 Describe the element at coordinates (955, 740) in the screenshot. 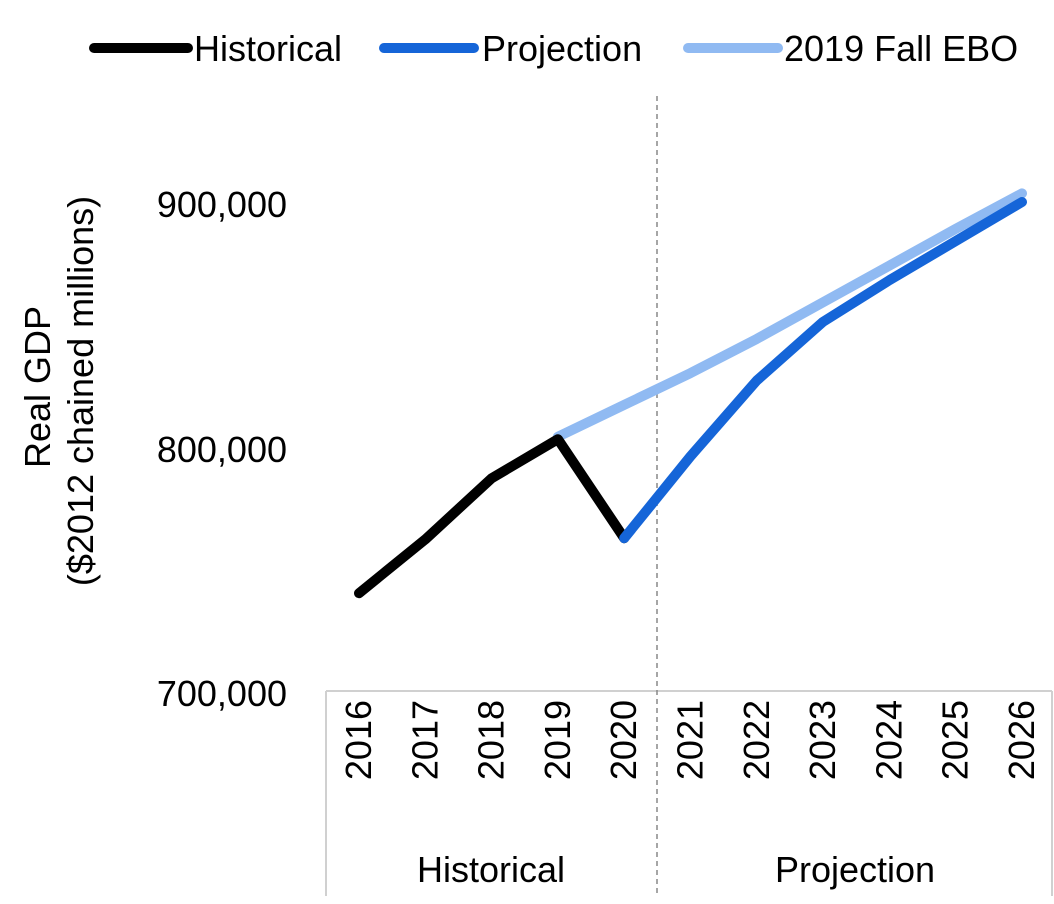

I see `x-tick-label-2025: 2025` at that location.